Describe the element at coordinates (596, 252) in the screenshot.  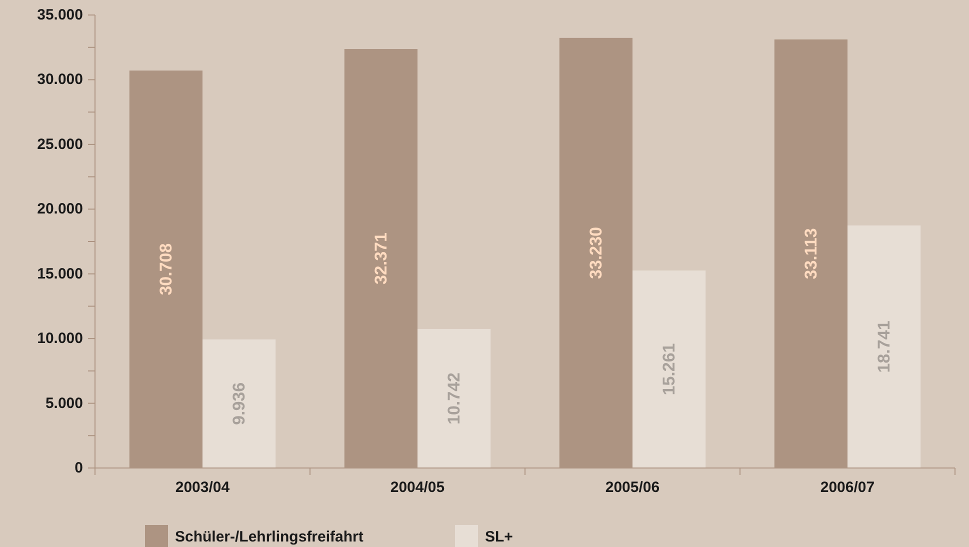
I see `data-label: 33.230` at that location.